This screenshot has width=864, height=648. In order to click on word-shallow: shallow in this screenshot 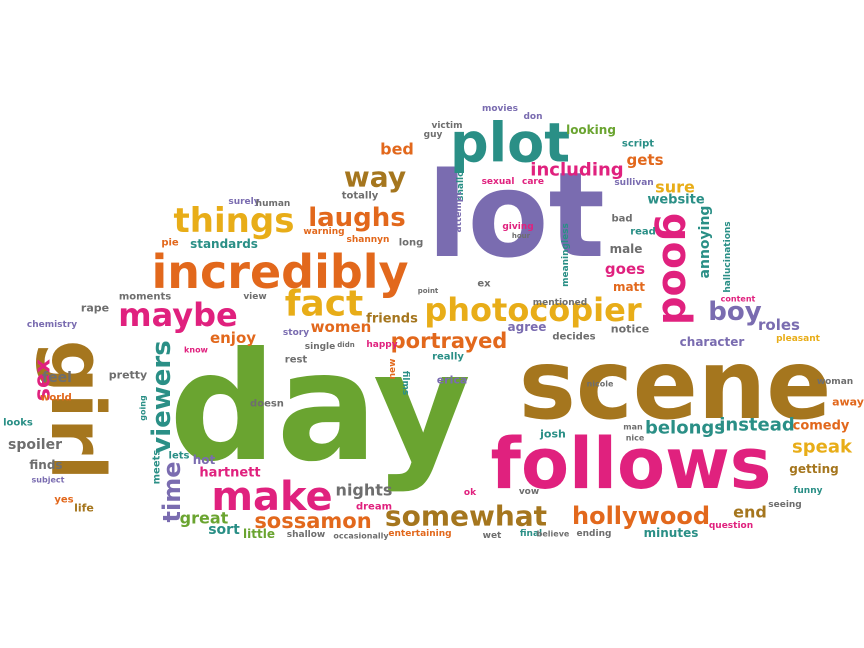, I will do `click(306, 535)`.